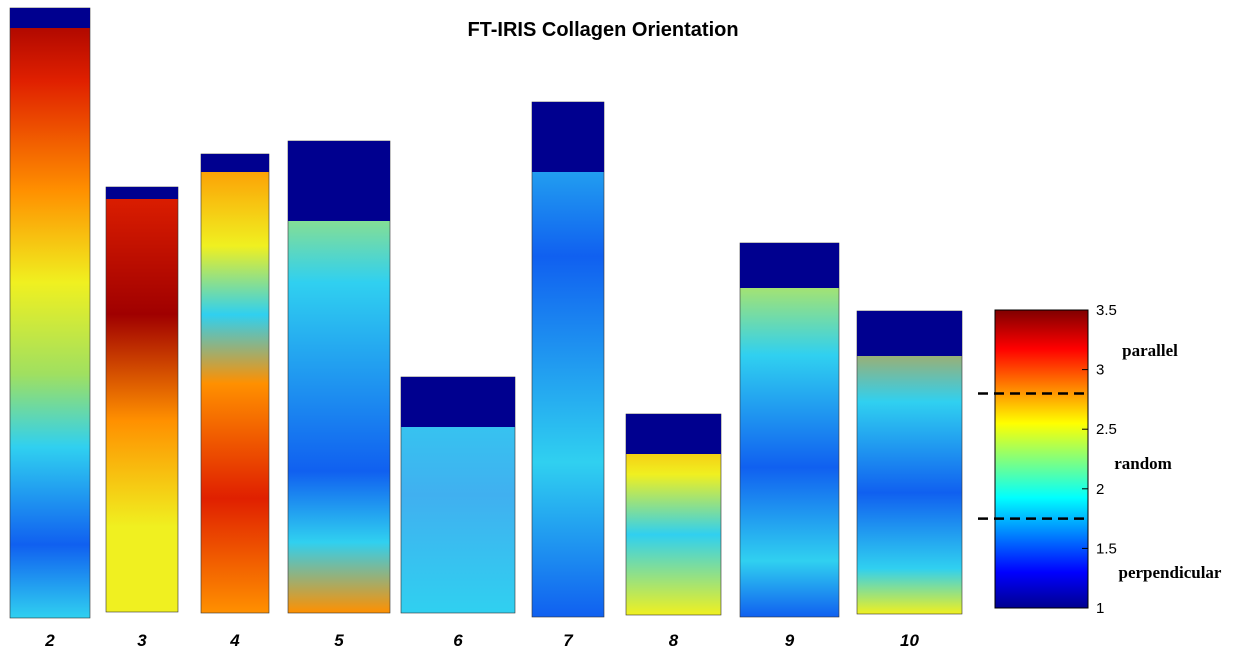  Describe the element at coordinates (1143, 463) in the screenshot. I see `annotation: random` at that location.